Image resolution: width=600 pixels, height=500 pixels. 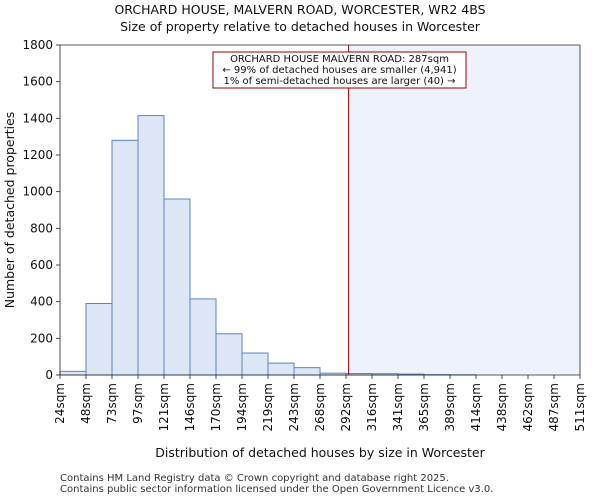 I want to click on bar-48sqm, so click(x=99, y=339).